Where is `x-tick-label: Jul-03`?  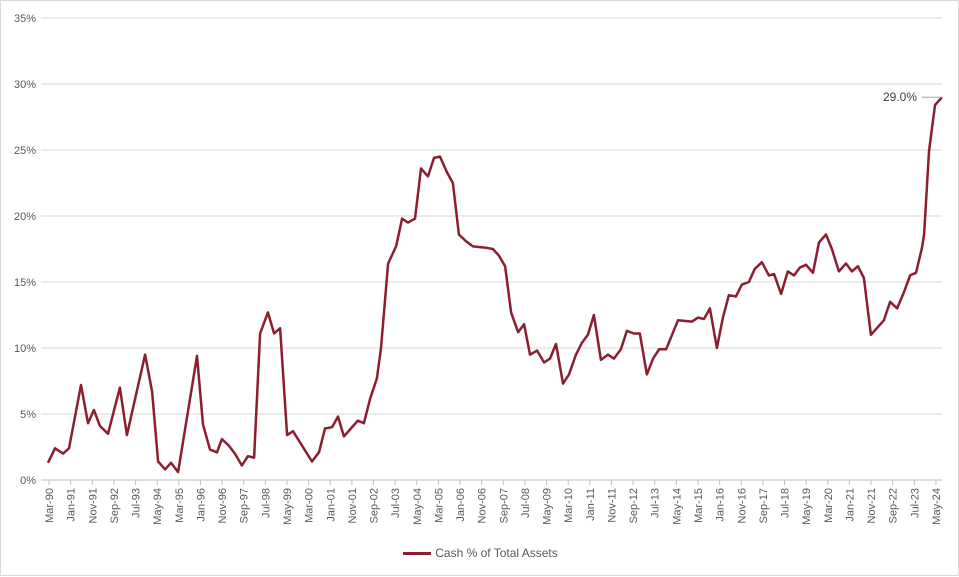
x-tick-label: Jul-03 is located at coordinates (396, 503).